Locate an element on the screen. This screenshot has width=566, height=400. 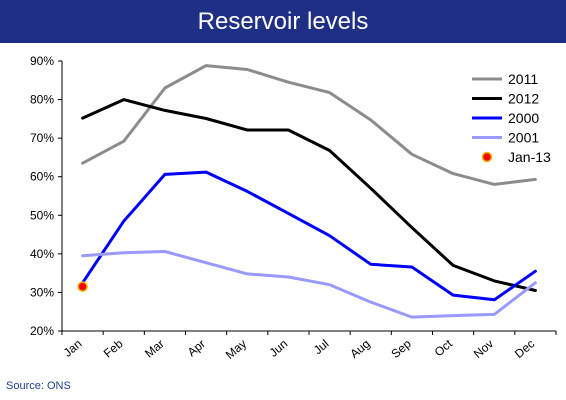
y-tick-label: 50% is located at coordinates (42, 215).